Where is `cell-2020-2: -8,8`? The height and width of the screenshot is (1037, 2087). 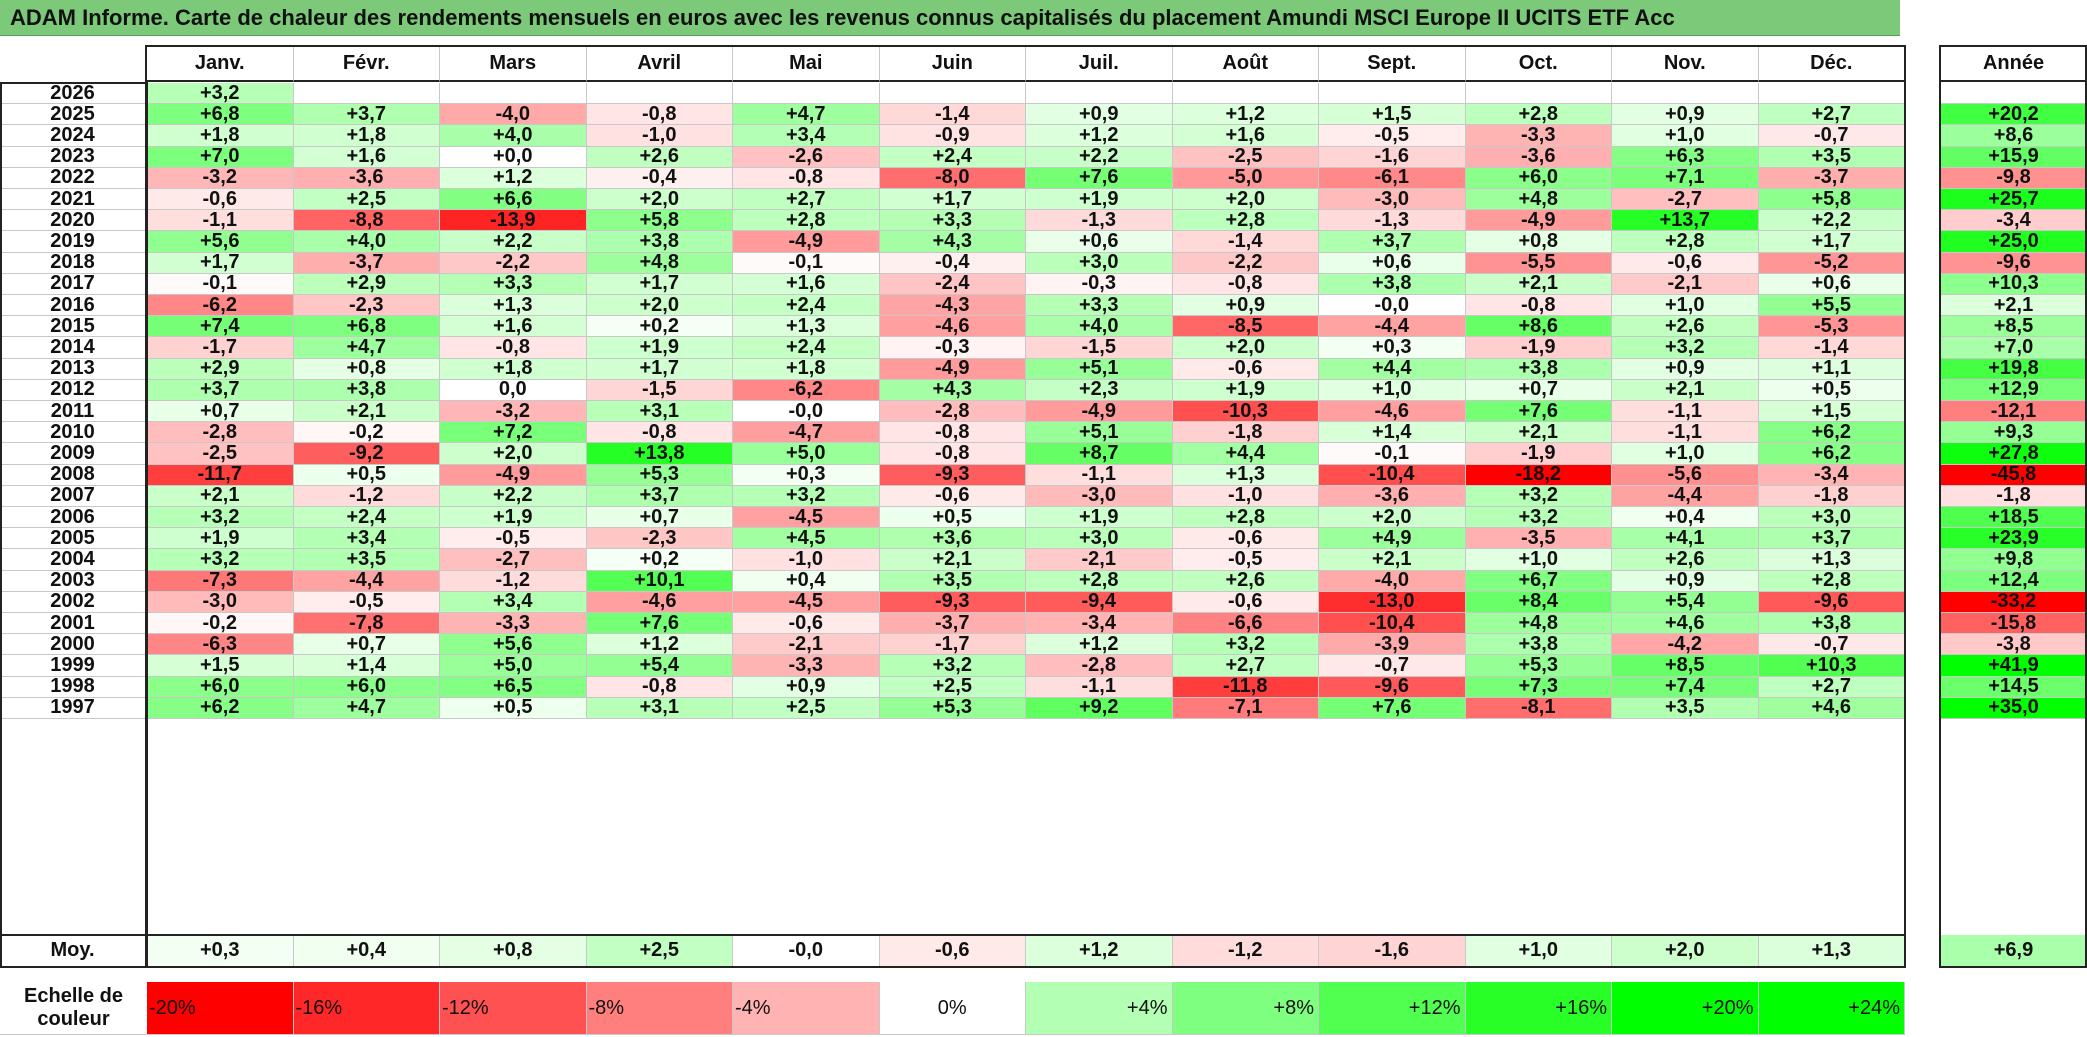
cell-2020-2: -8,8 is located at coordinates (366, 221).